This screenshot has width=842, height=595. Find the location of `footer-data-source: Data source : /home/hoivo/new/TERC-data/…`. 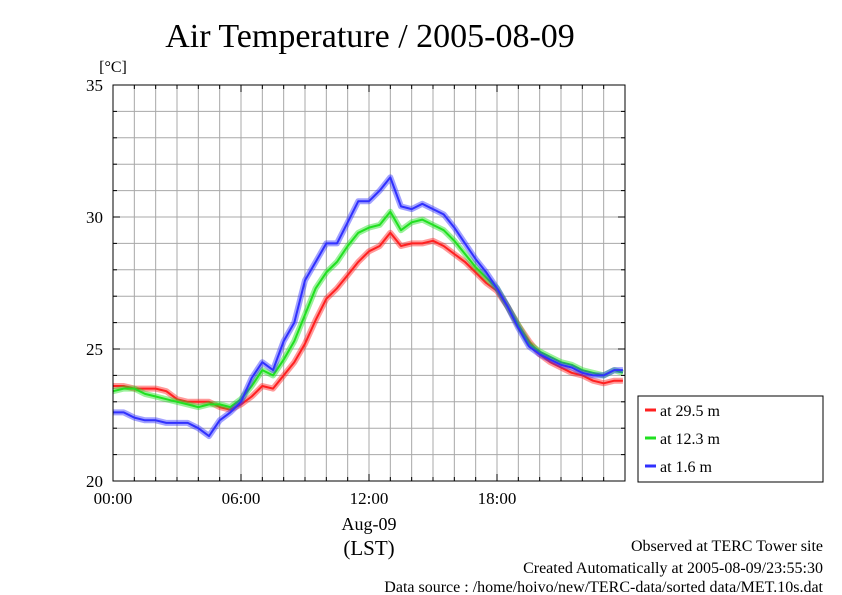

footer-data-source: Data source : /home/hoivo/new/TERC-data/… is located at coordinates (603, 587).